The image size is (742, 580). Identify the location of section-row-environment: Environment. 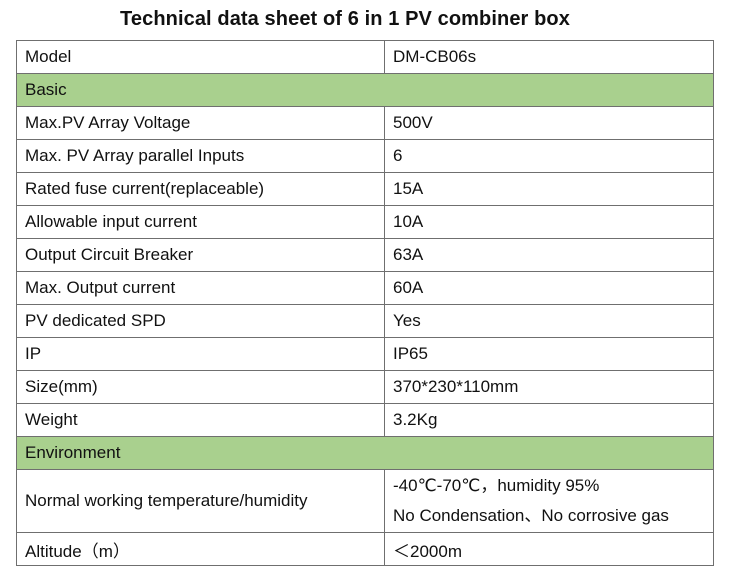
(365, 453).